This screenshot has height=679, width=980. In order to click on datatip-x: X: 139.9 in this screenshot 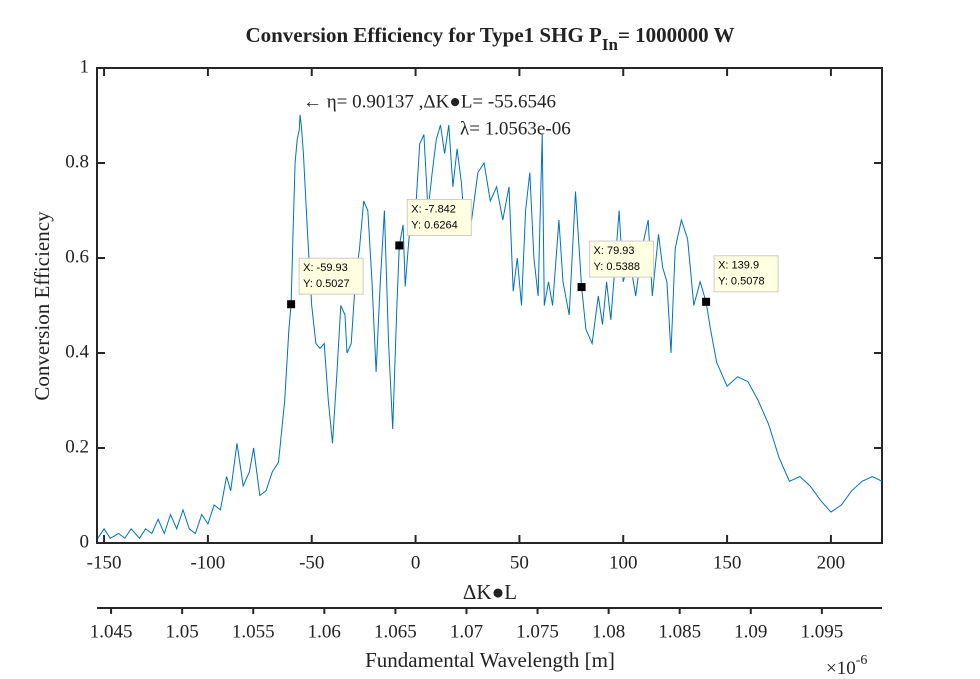, I will do `click(738, 266)`.